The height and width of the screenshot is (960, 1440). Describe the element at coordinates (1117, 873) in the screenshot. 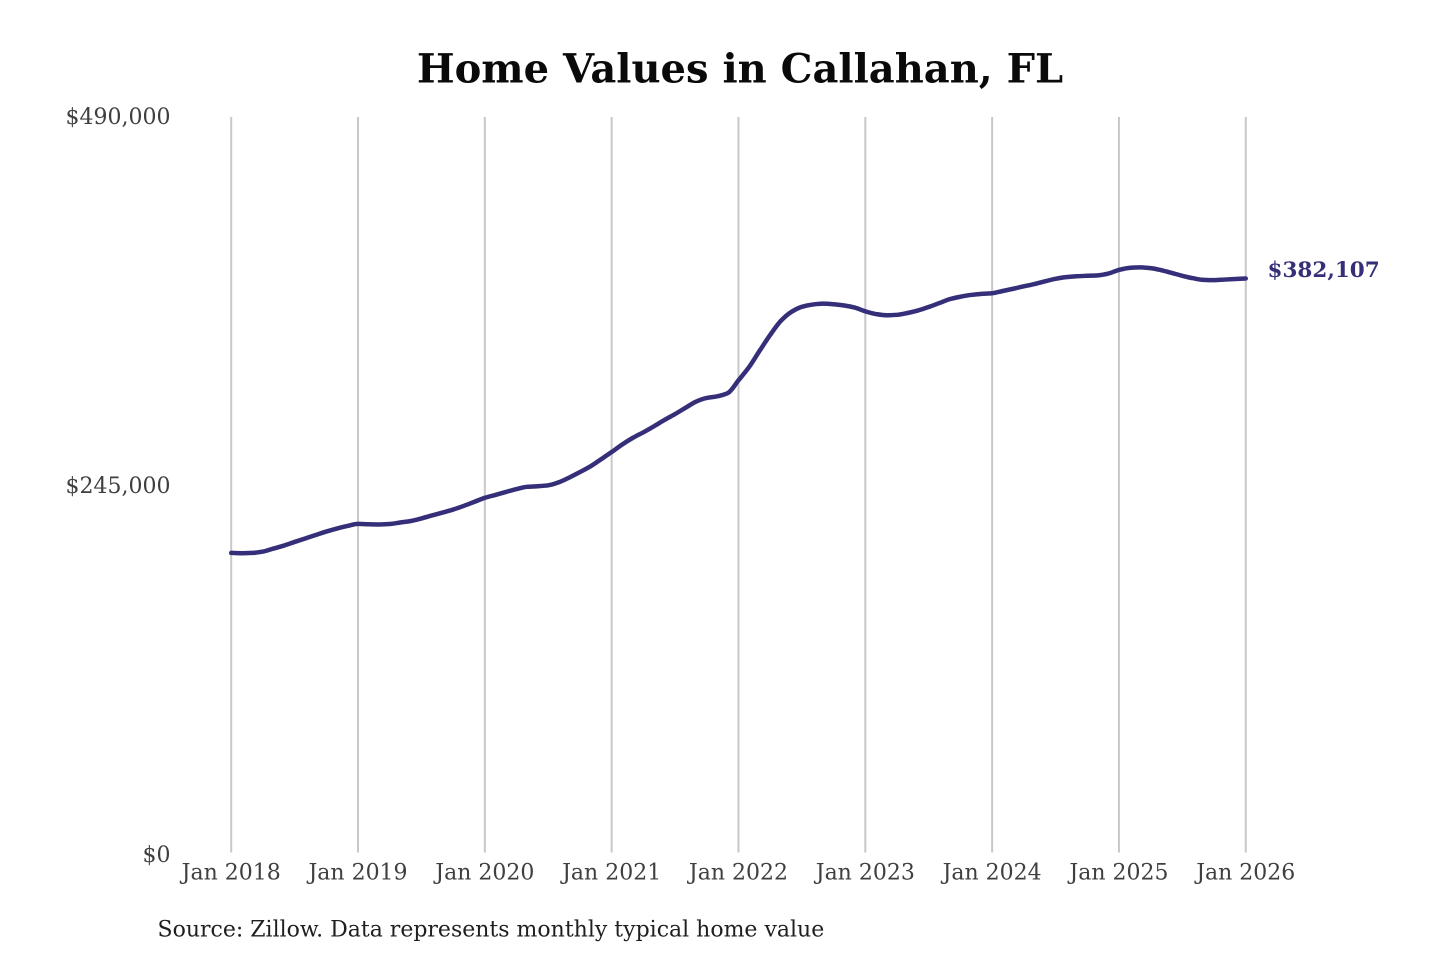

I see `x-axis-label-2025-01: Jan 2025` at that location.